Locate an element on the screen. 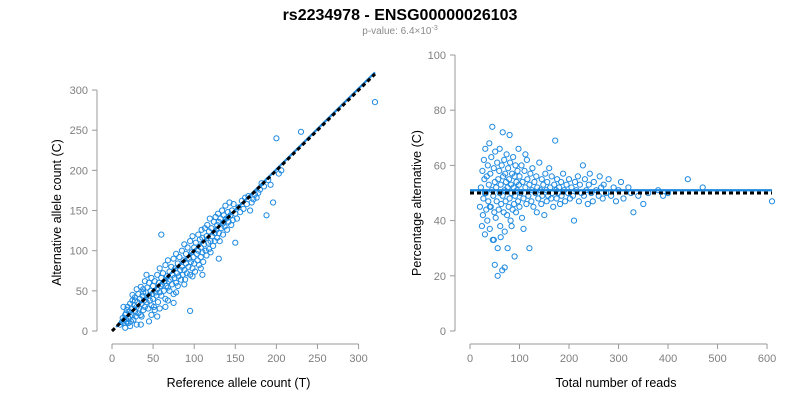  right-x-tick-label: 300 is located at coordinates (618, 359).